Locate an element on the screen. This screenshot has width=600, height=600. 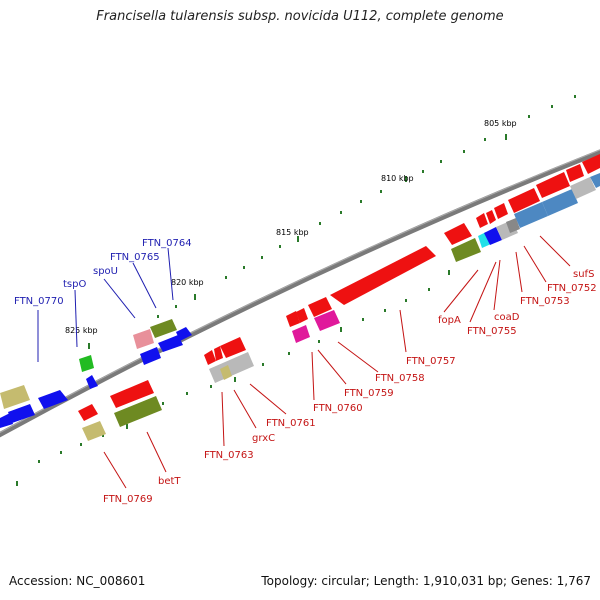
gene-red-a is located at coordinates (302, 315).